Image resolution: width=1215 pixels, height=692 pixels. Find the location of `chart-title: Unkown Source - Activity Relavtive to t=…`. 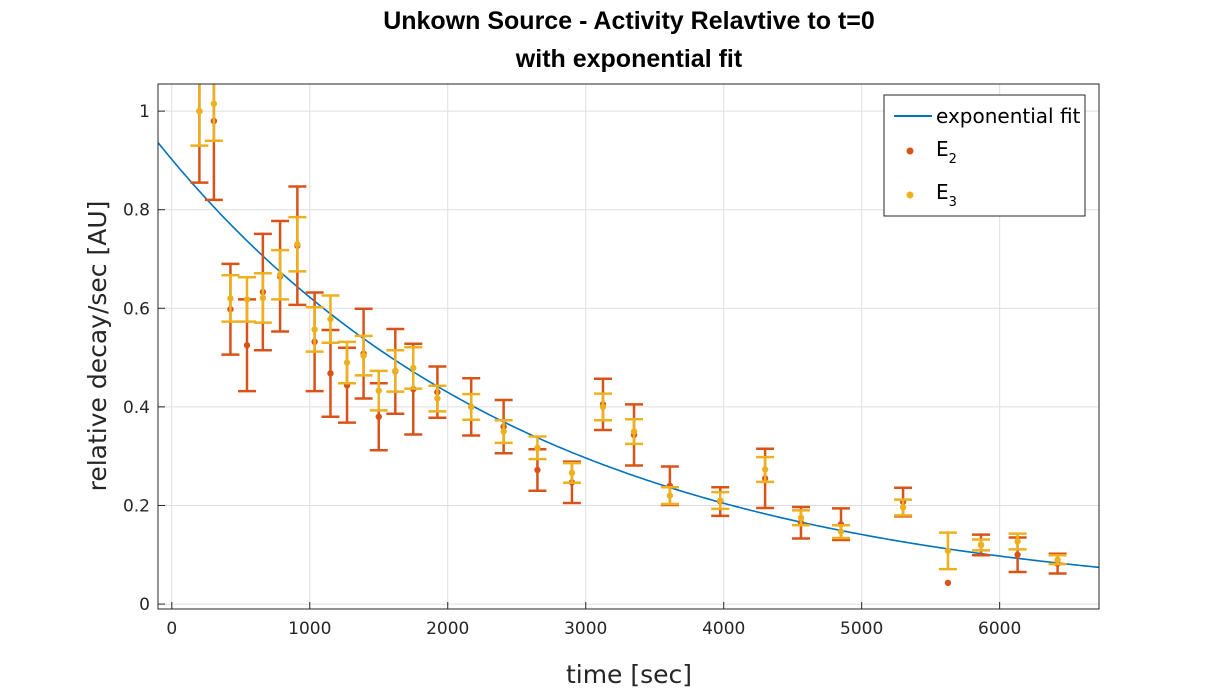

chart-title: Unkown Source - Activity Relavtive to t=… is located at coordinates (629, 21).